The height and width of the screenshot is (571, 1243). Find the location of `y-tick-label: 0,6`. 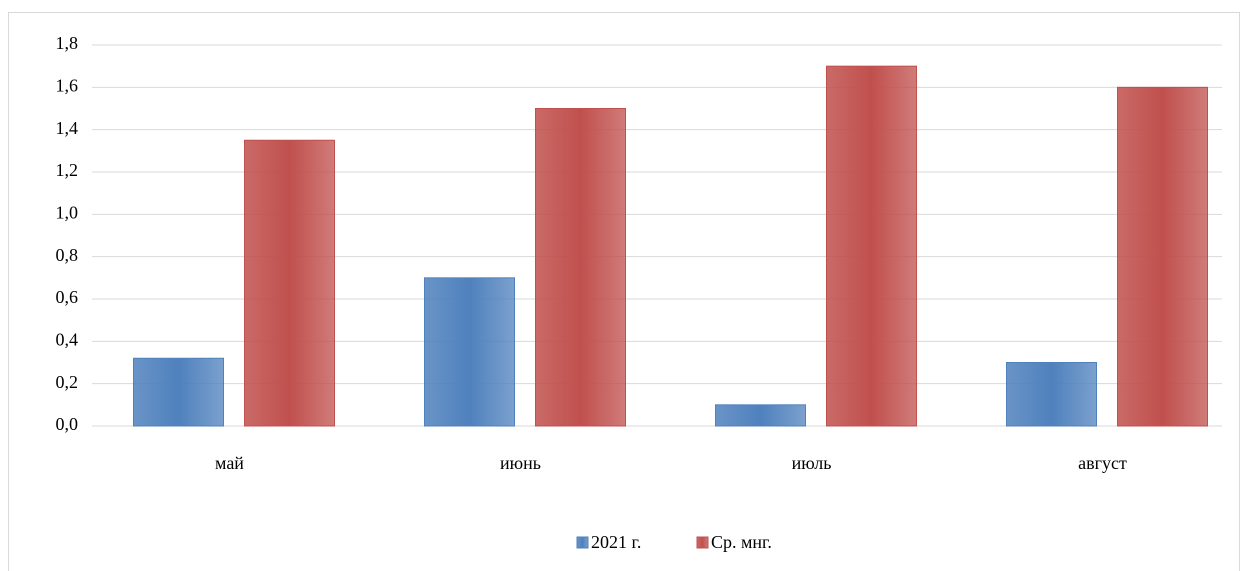

y-tick-label: 0,6 is located at coordinates (67, 297).